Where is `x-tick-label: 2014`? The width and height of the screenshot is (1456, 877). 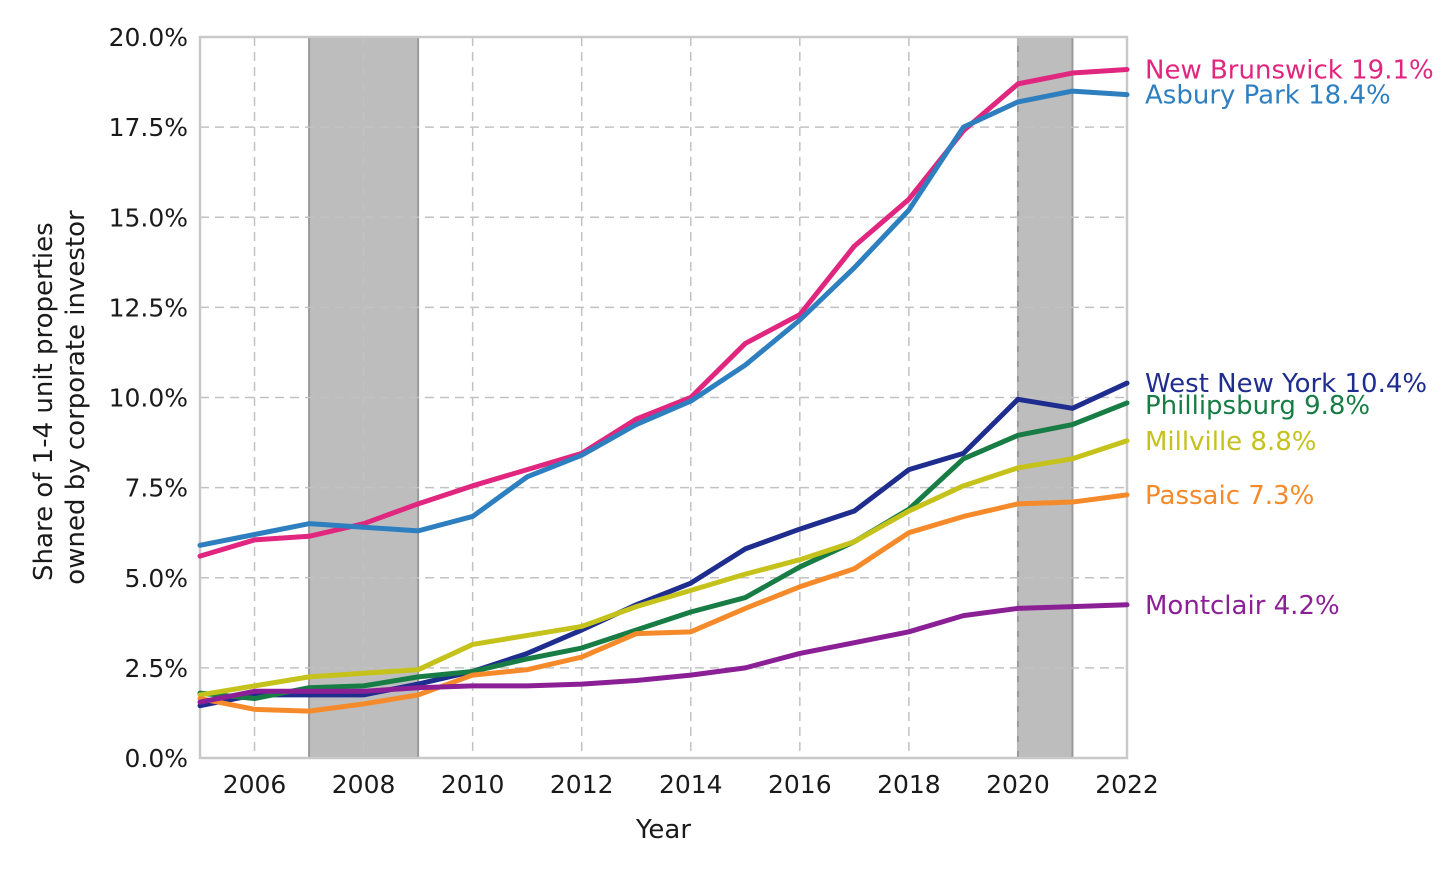
x-tick-label: 2014 is located at coordinates (691, 784).